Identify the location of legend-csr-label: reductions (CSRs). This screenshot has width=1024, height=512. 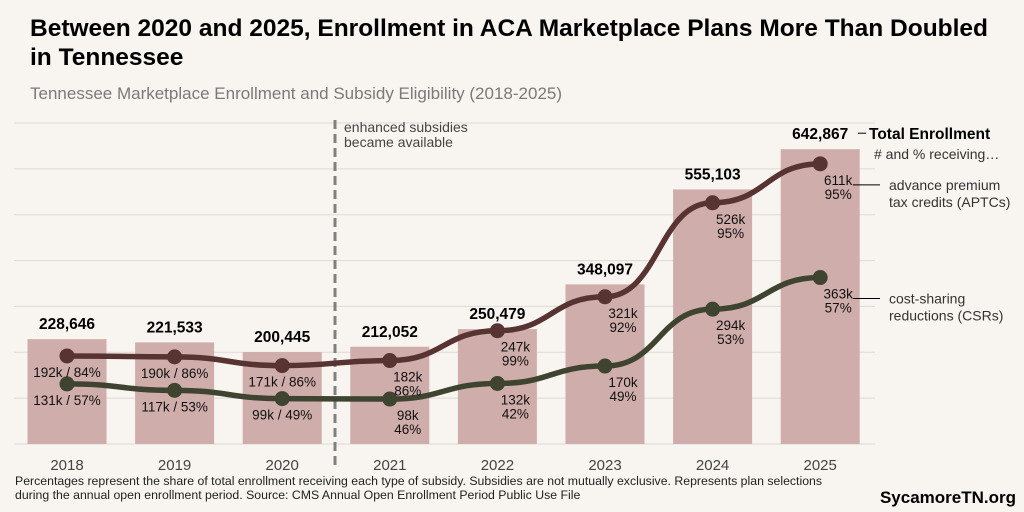
(946, 316).